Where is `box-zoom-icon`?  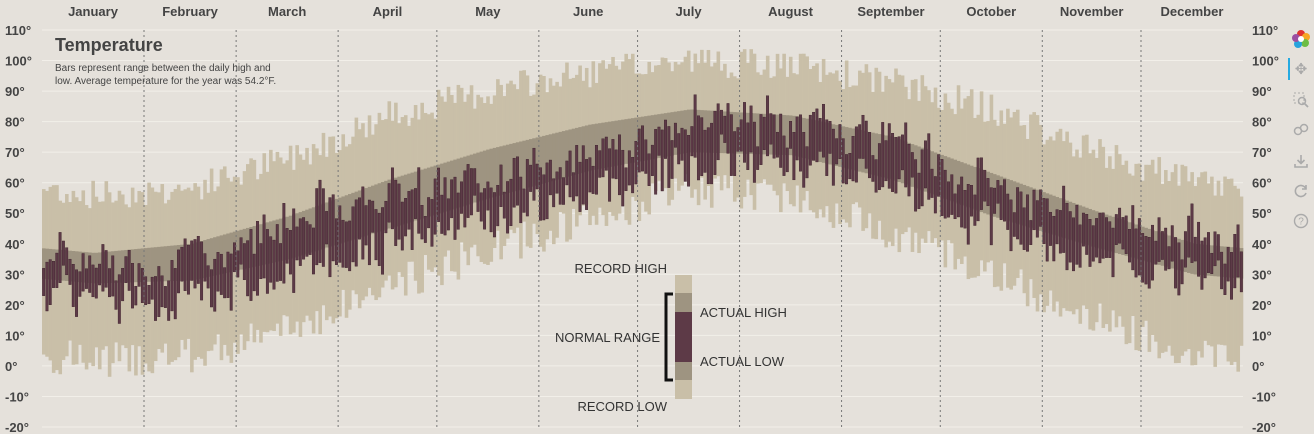 box-zoom-icon is located at coordinates (1301, 100).